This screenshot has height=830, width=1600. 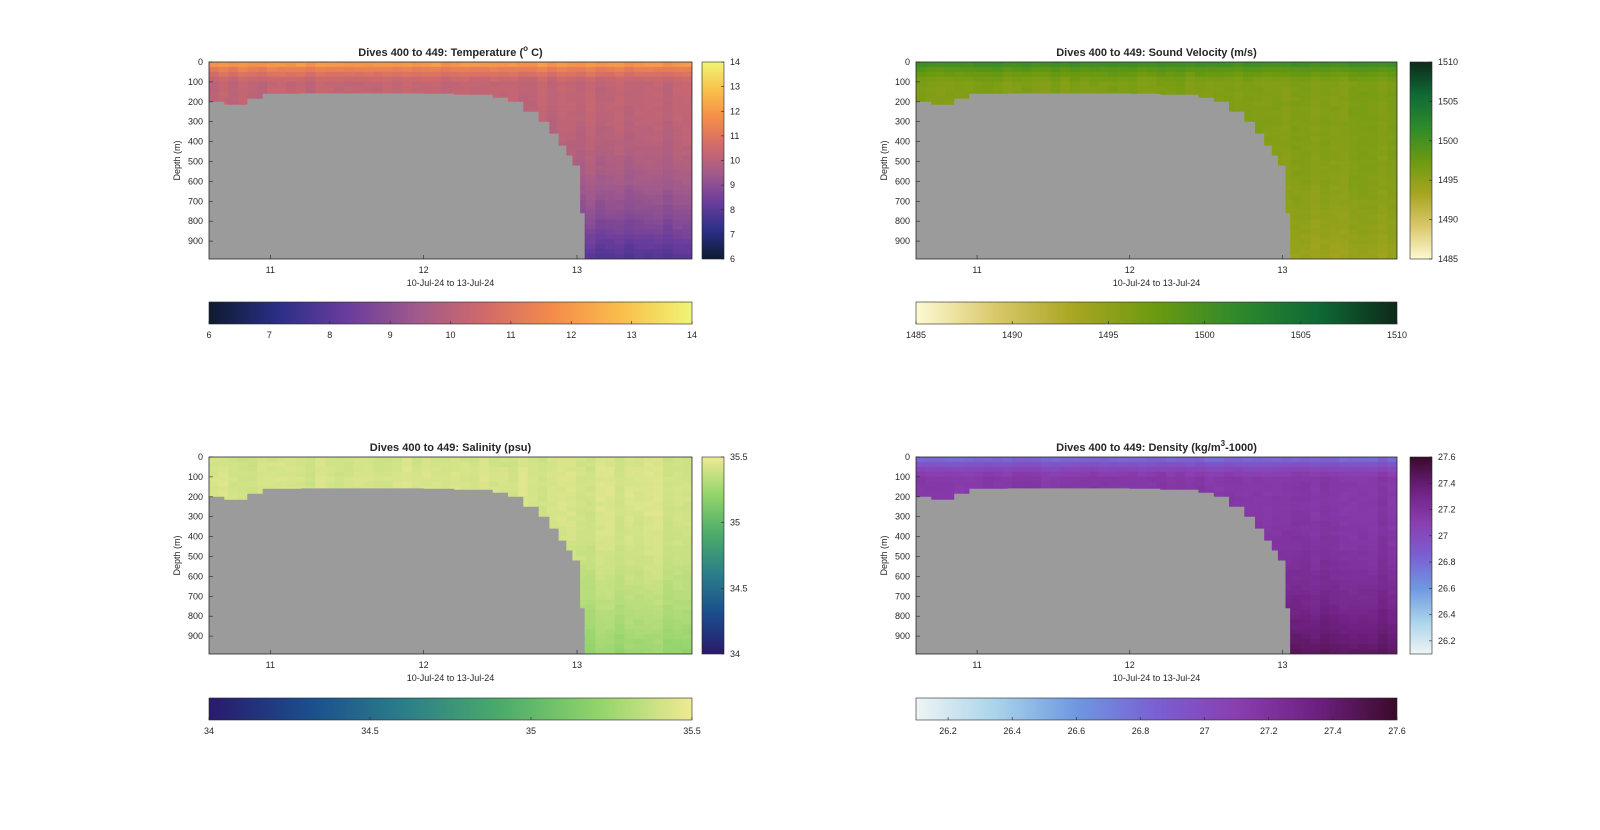 I want to click on horizontal-colorbar, so click(x=1156, y=313).